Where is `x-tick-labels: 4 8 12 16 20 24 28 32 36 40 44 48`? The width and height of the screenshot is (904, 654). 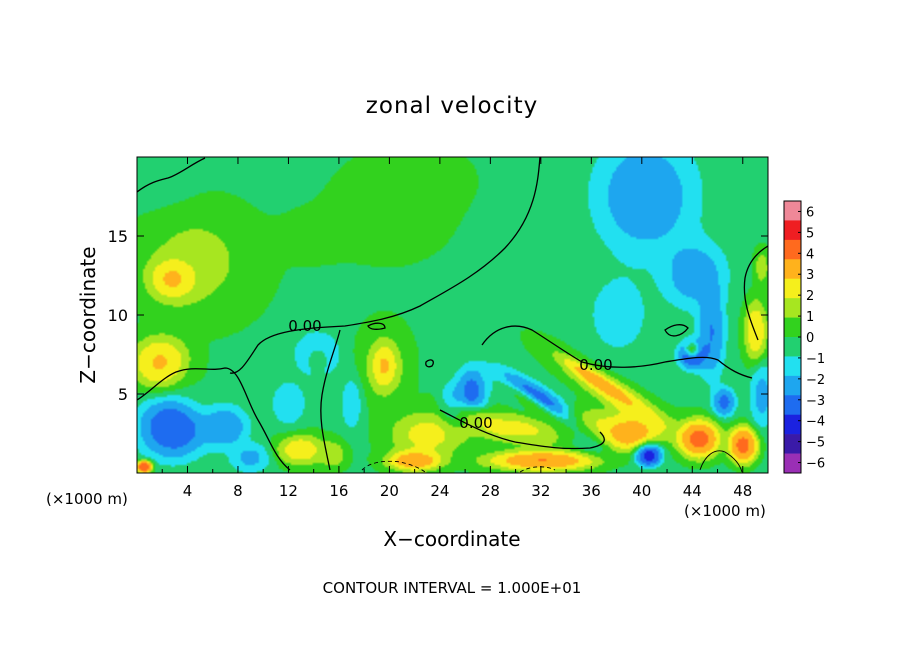 x-tick-labels: 4 8 12 16 20 24 28 32 36 40 44 48 is located at coordinates (468, 491).